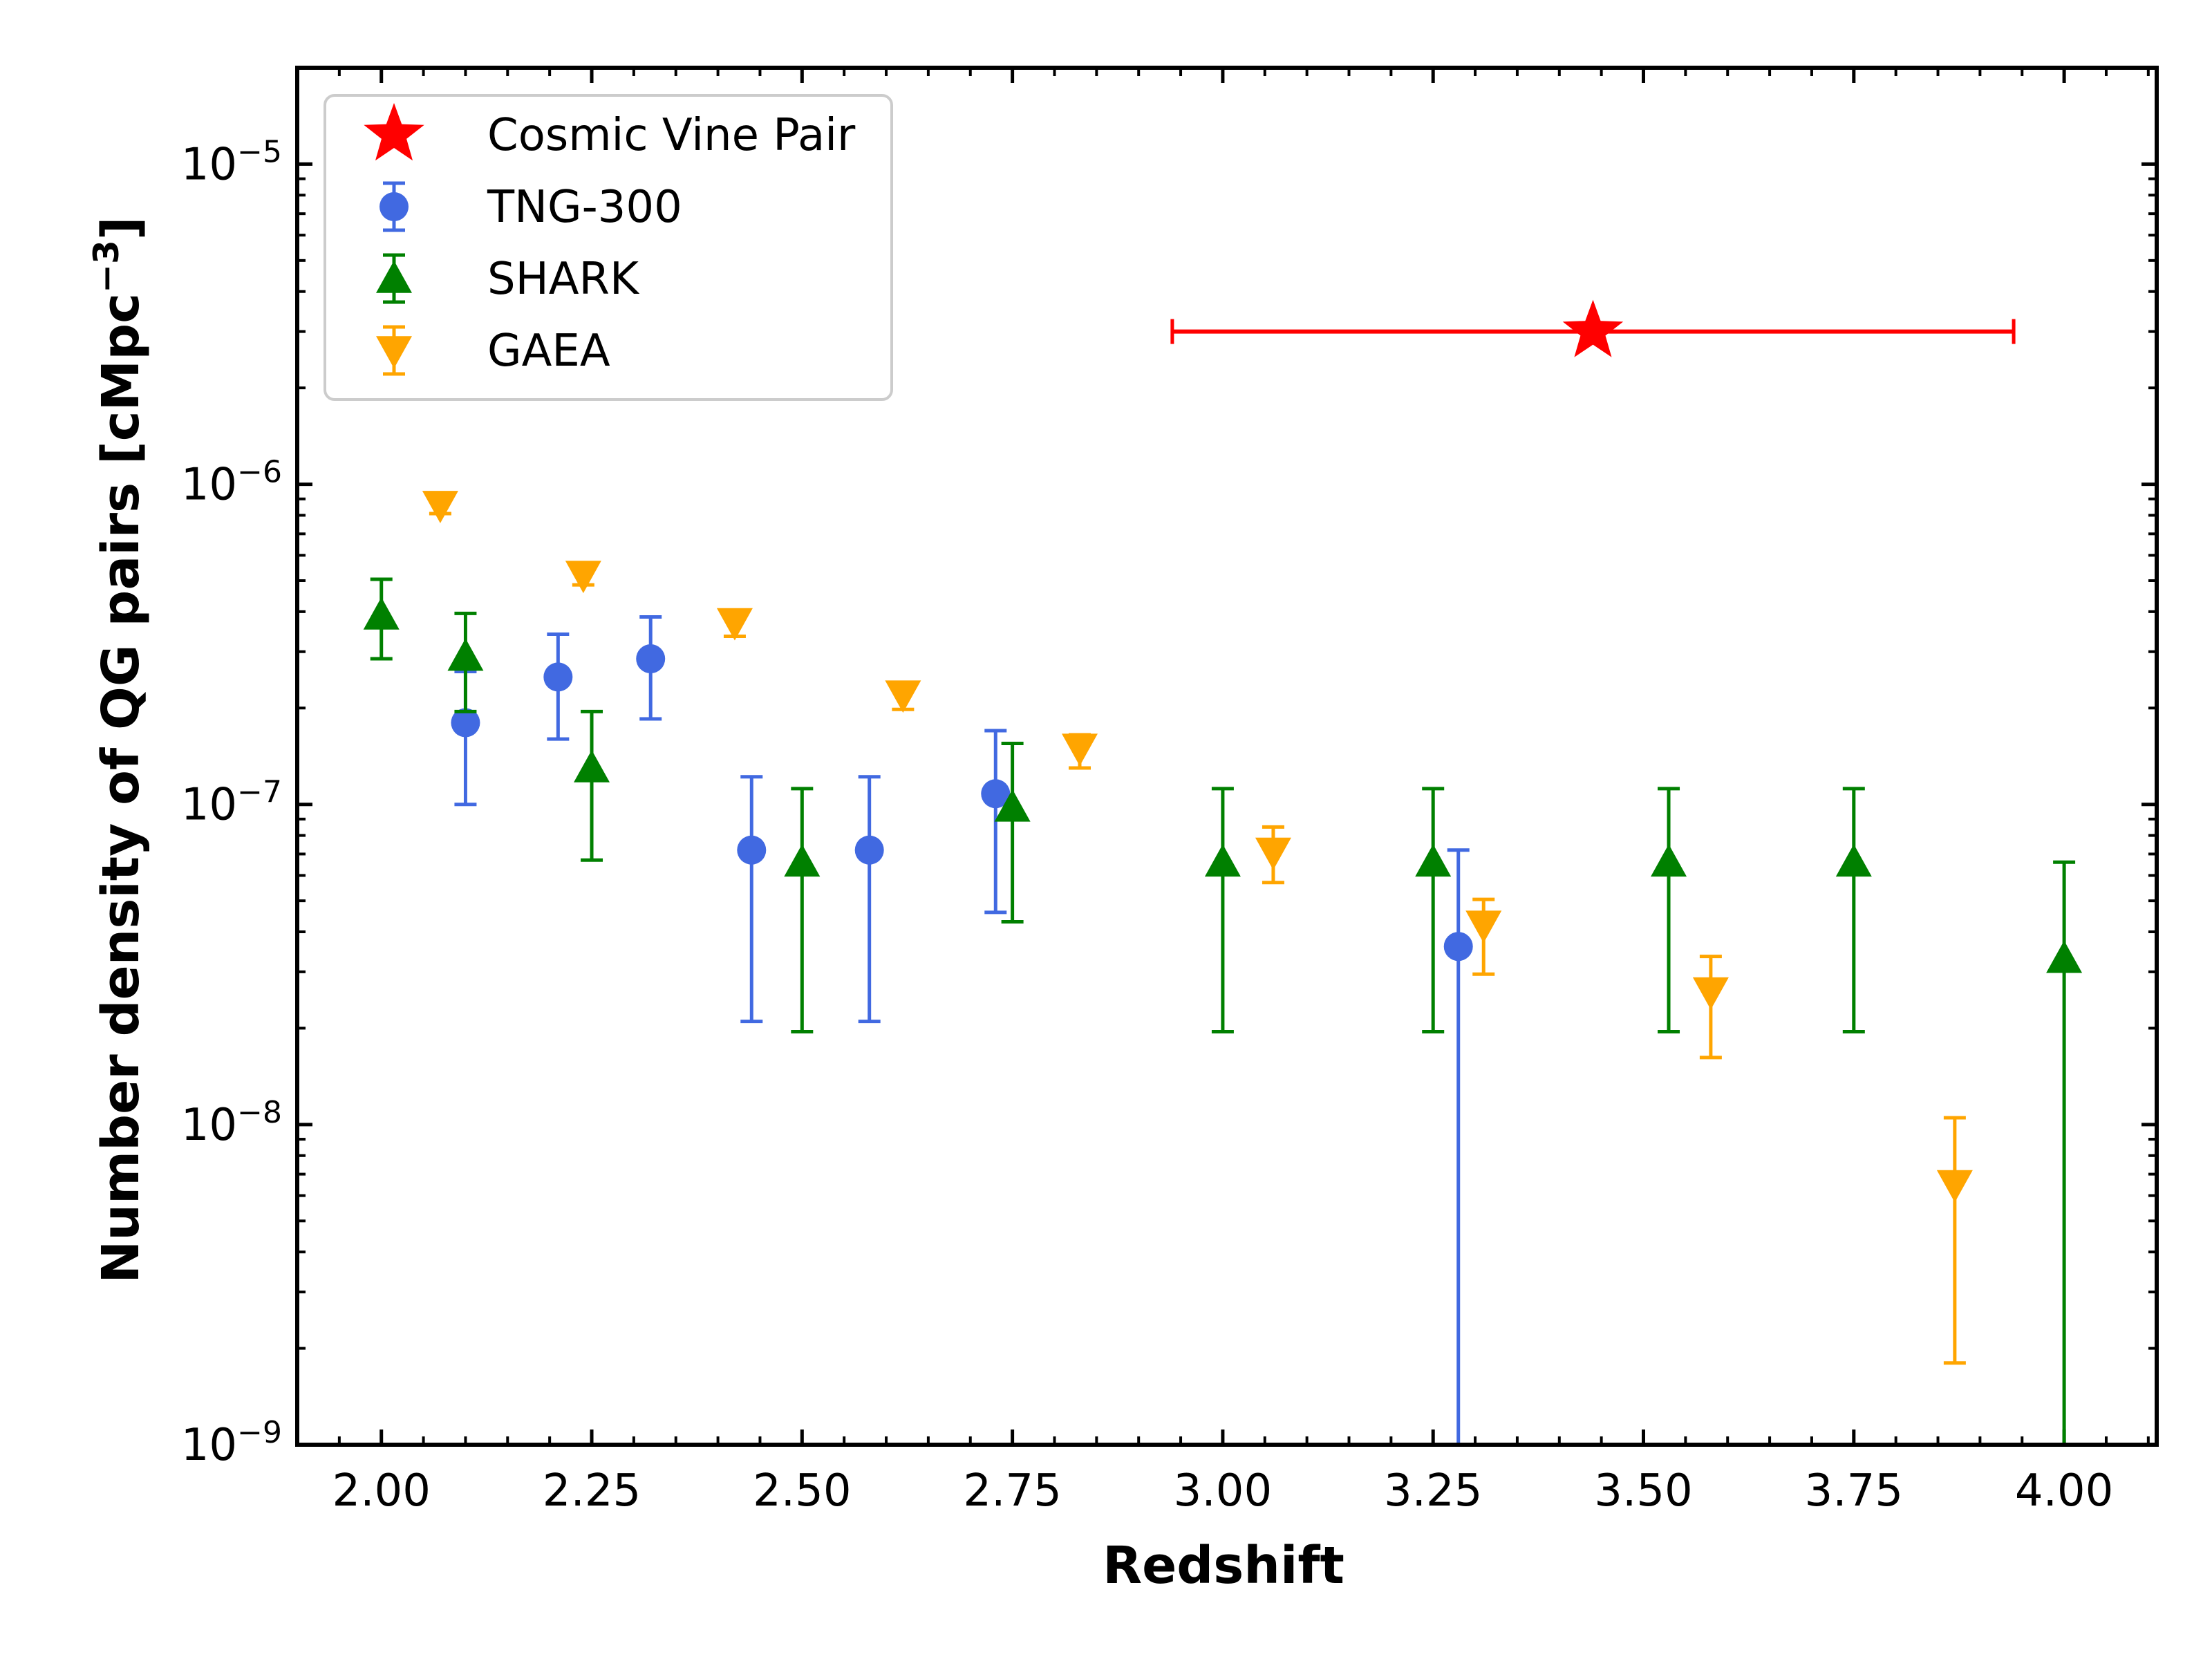 The width and height of the screenshot is (2212, 1659). I want to click on x-tick-label: 2.75, so click(1013, 1491).